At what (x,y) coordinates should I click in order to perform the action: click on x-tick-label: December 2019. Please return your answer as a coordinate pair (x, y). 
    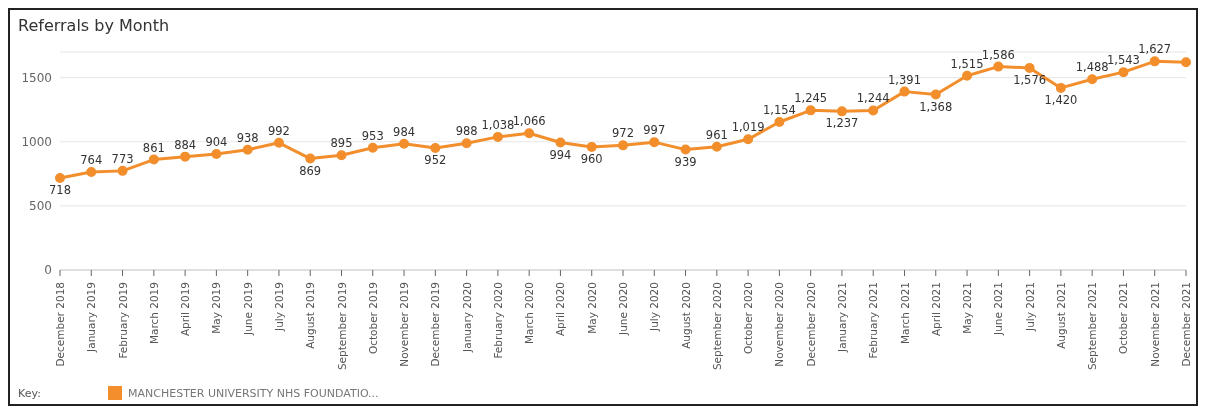
    Looking at the image, I should click on (435, 324).